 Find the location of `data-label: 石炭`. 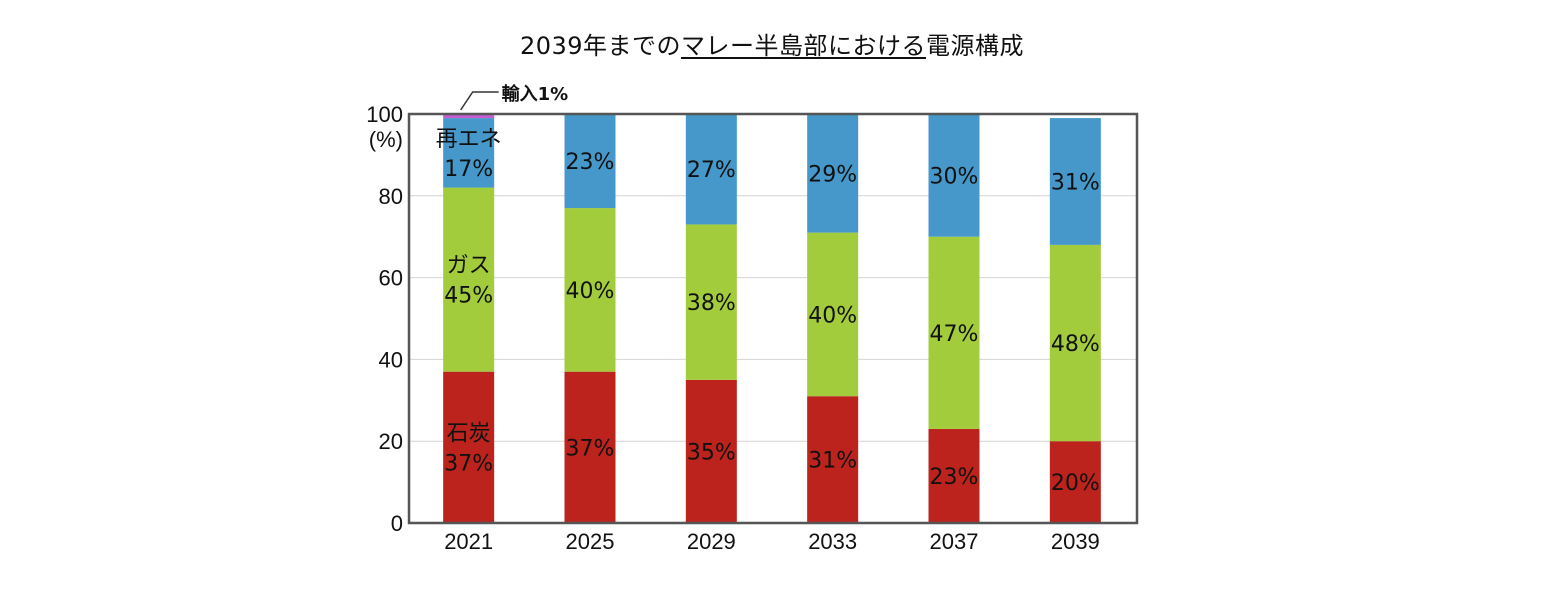

data-label: 石炭 is located at coordinates (469, 433).